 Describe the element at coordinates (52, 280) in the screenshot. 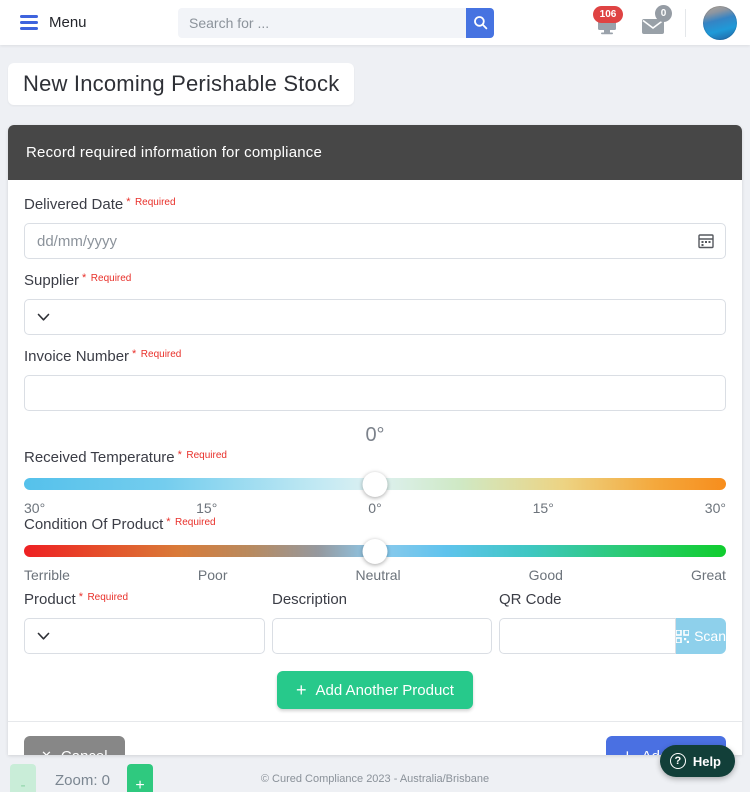

I see `supplier-label: Supplier` at that location.